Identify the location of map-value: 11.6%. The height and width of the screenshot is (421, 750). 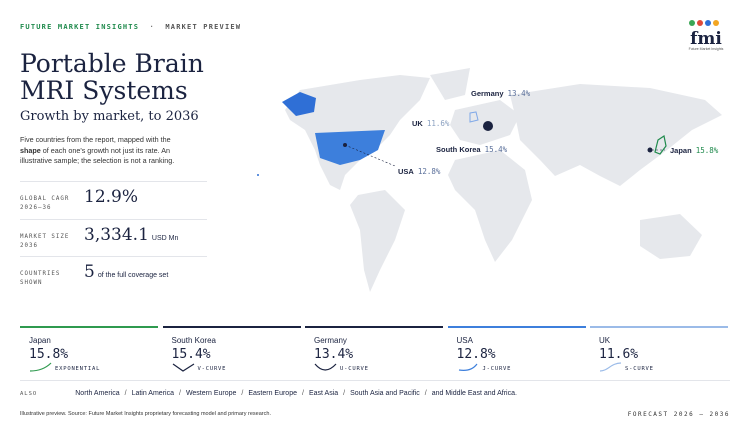
(438, 123).